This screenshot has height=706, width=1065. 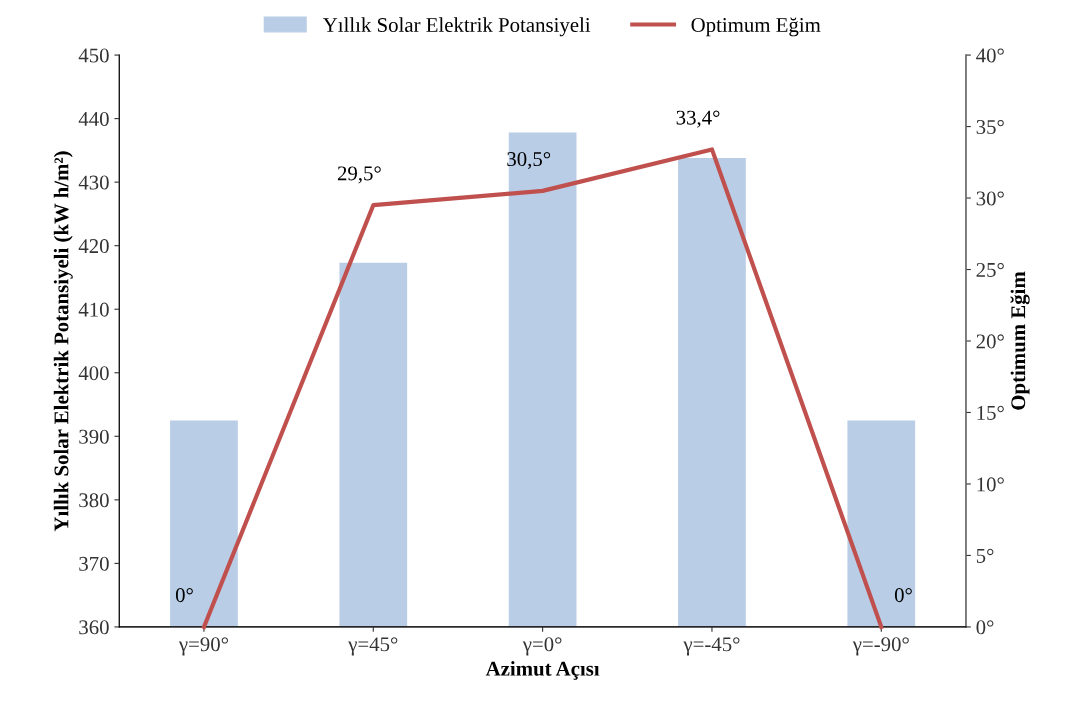 What do you see at coordinates (990, 198) in the screenshot?
I see `y2-tick-label: 30°` at bounding box center [990, 198].